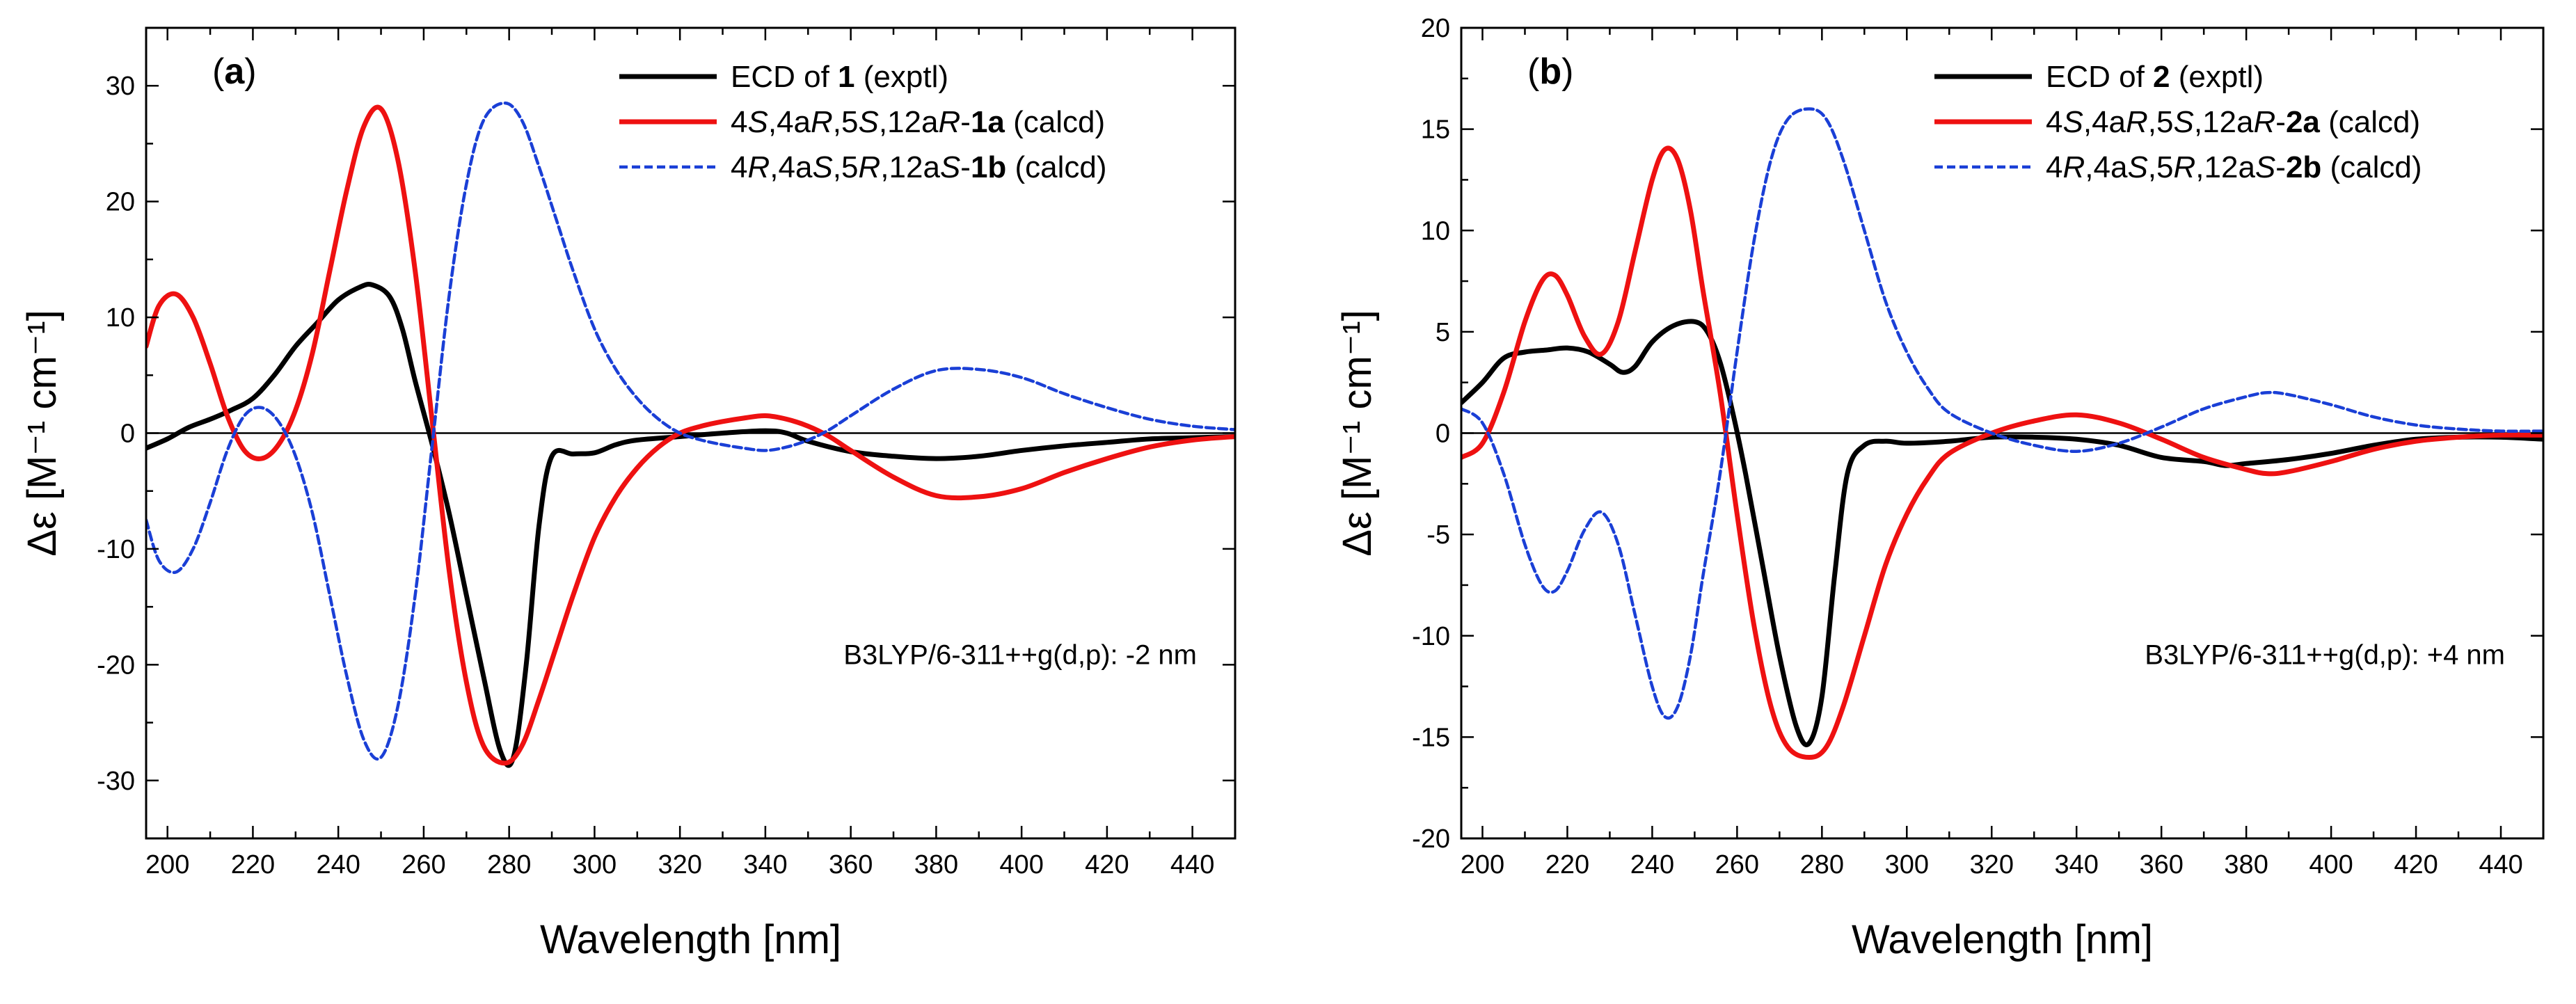 The height and width of the screenshot is (1004, 2576). Describe the element at coordinates (120, 86) in the screenshot. I see `y-tick-label: 30` at that location.